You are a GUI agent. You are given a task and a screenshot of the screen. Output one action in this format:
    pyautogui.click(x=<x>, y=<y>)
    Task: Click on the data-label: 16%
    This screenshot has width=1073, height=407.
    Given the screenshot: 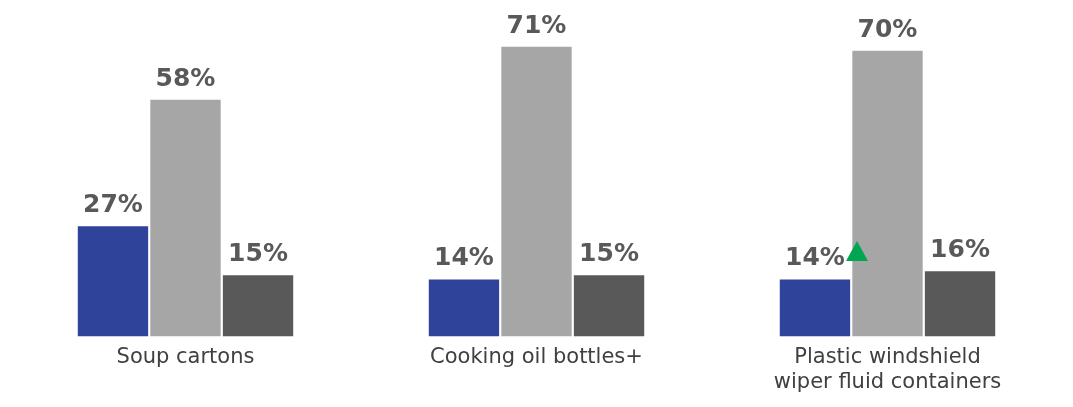 What is the action you would take?
    pyautogui.click(x=960, y=249)
    